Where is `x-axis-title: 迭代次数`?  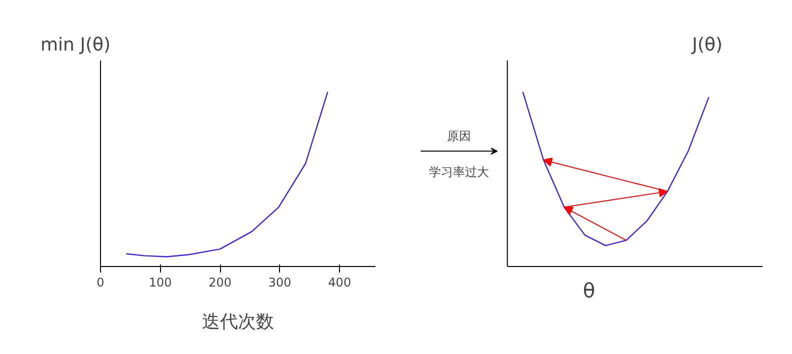 x-axis-title: 迭代次数 is located at coordinates (238, 322).